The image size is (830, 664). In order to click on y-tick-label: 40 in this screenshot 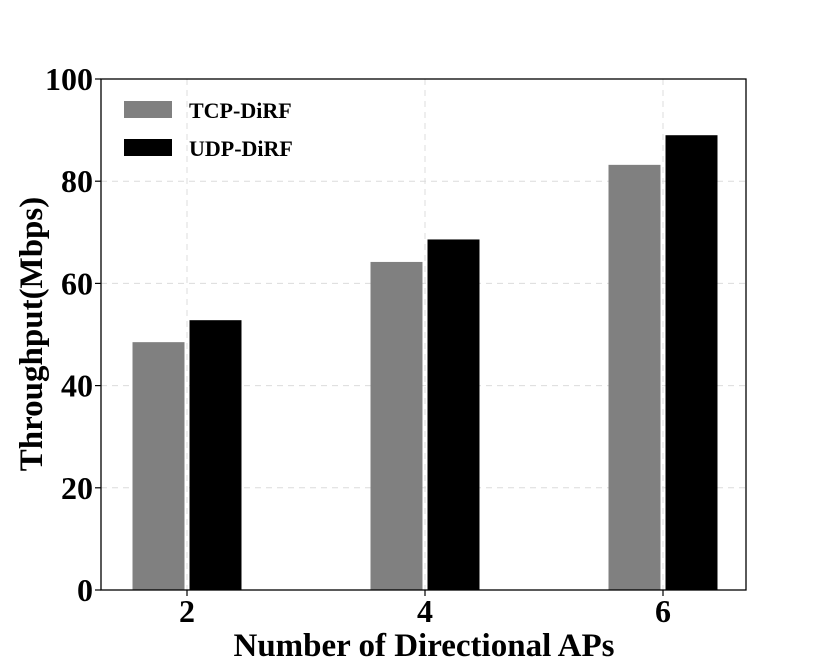, I will do `click(77, 386)`.